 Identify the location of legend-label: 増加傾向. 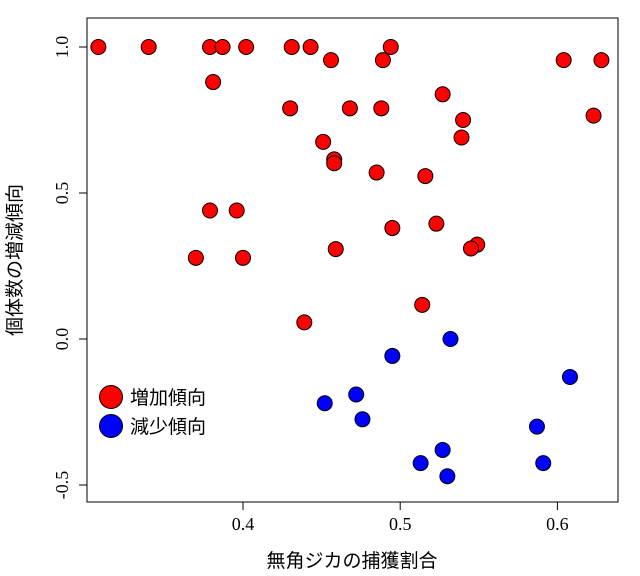
(168, 398).